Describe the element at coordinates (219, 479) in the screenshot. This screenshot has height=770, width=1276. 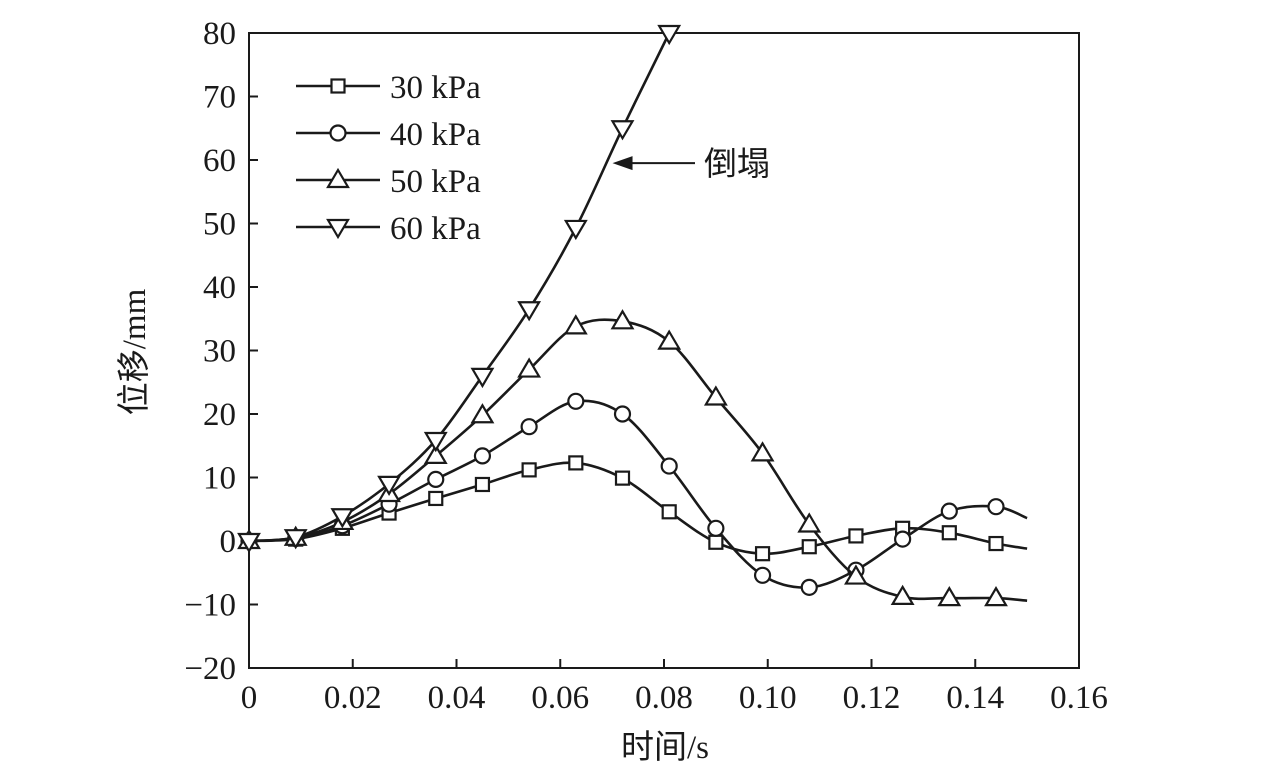
I see `y-tick-label: 10` at that location.